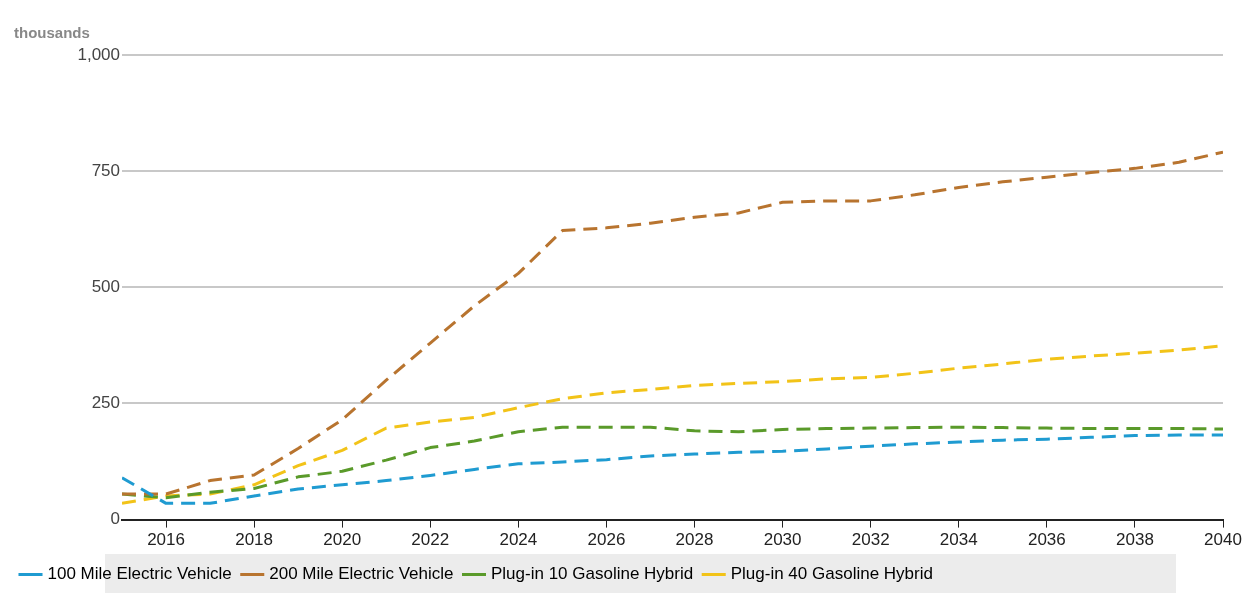 Image resolution: width=1249 pixels, height=595 pixels. What do you see at coordinates (105, 403) in the screenshot?
I see `y-tick-label: 250` at bounding box center [105, 403].